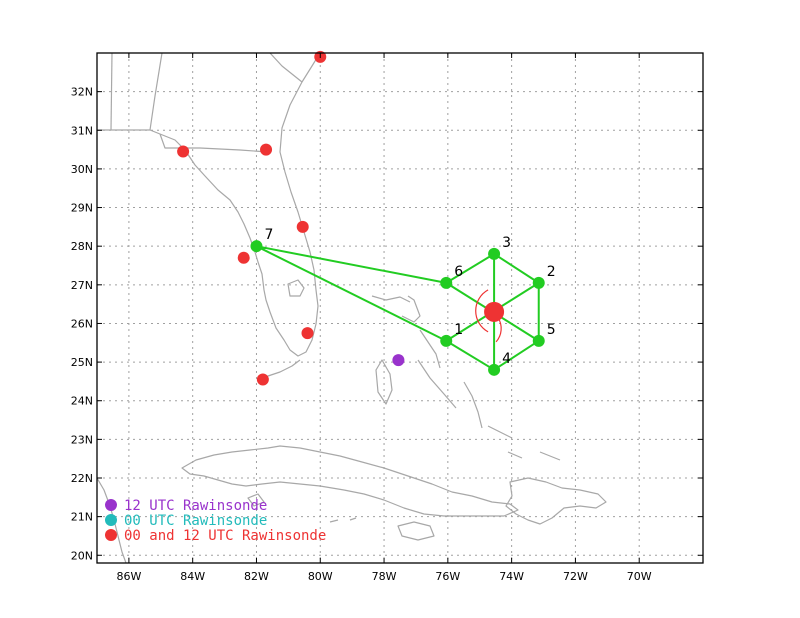  What do you see at coordinates (551, 330) in the screenshot?
I see `dropsonde-label-5: 5` at bounding box center [551, 330].